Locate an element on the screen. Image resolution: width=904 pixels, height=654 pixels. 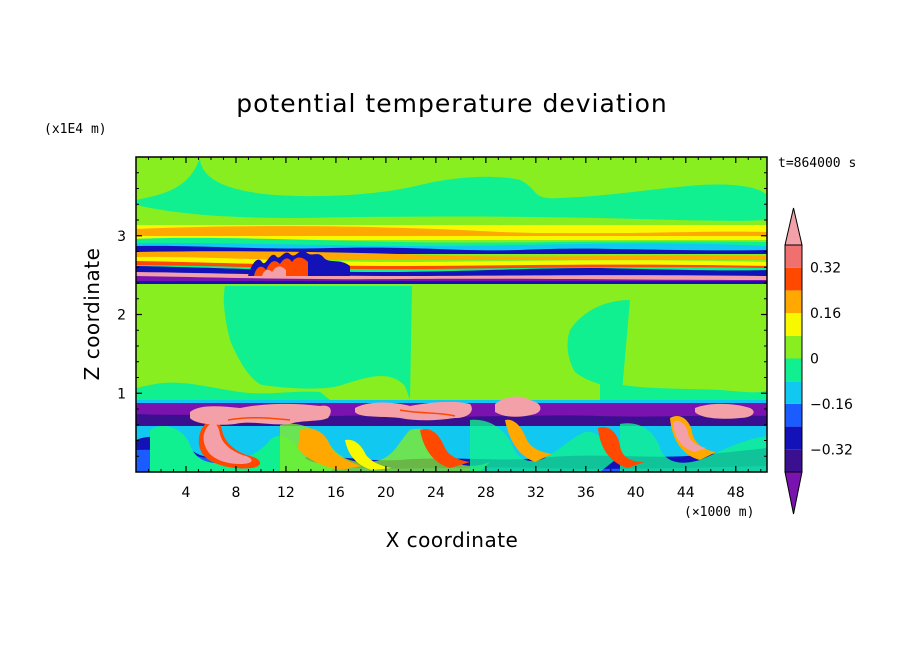
x-tick-label: 36 is located at coordinates (586, 493).